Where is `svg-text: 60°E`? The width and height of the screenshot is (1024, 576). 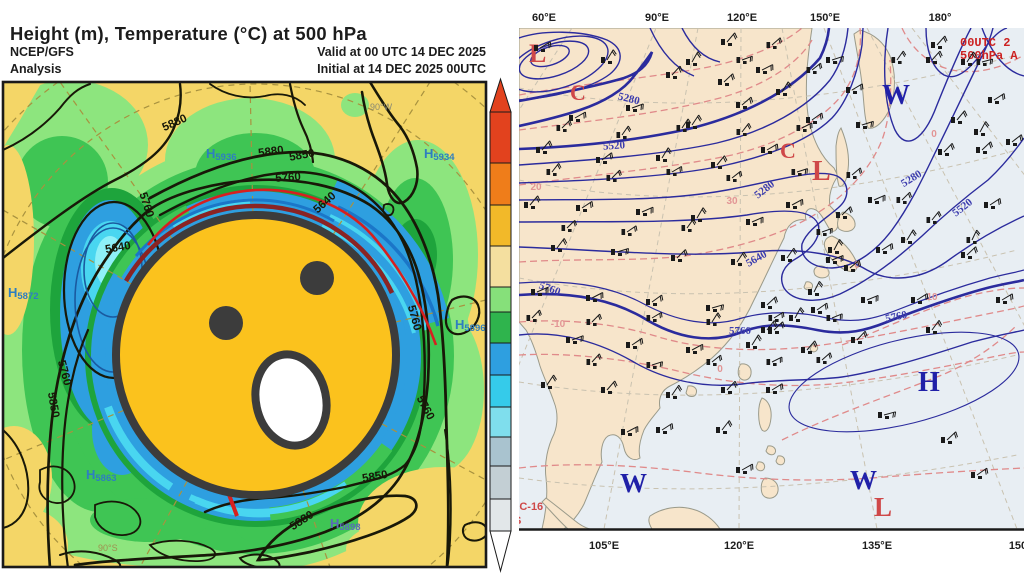
svg-text: 60°E is located at coordinates (544, 18).